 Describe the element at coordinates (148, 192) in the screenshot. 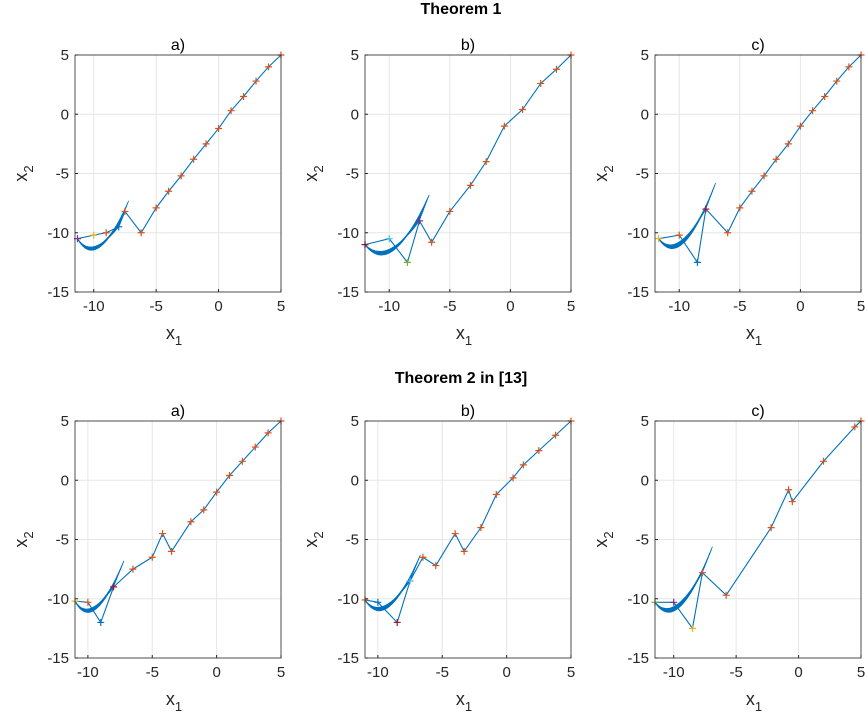

I see `subplot-0-0: -10 -5 0 5 5 0 -5 -10 -15 a) x1 x2` at that location.